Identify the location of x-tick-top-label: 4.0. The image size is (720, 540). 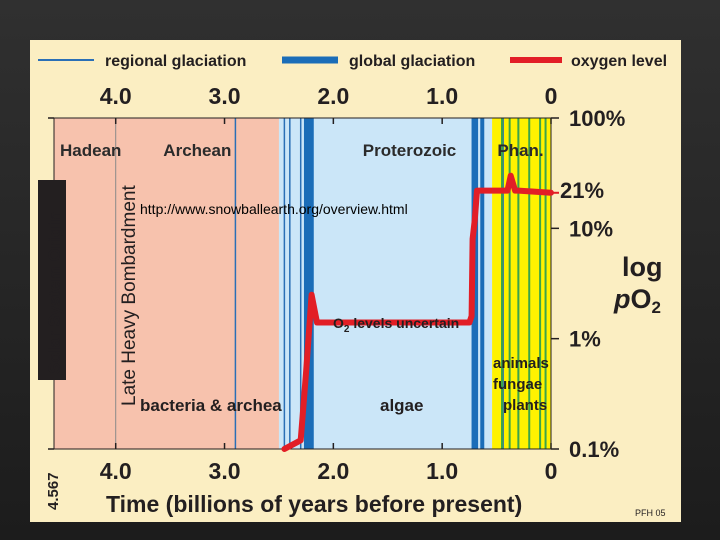
(116, 96).